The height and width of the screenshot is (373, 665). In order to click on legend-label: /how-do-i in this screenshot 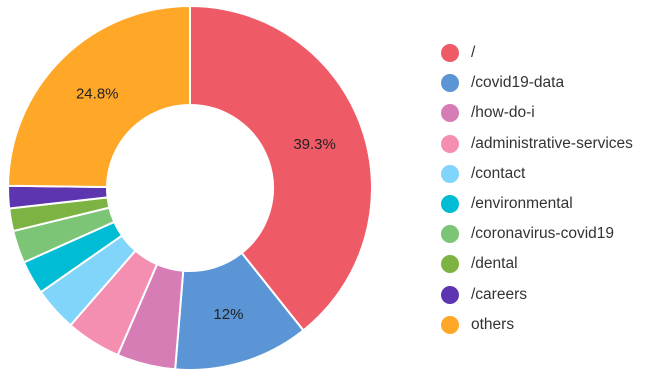, I will do `click(503, 113)`.